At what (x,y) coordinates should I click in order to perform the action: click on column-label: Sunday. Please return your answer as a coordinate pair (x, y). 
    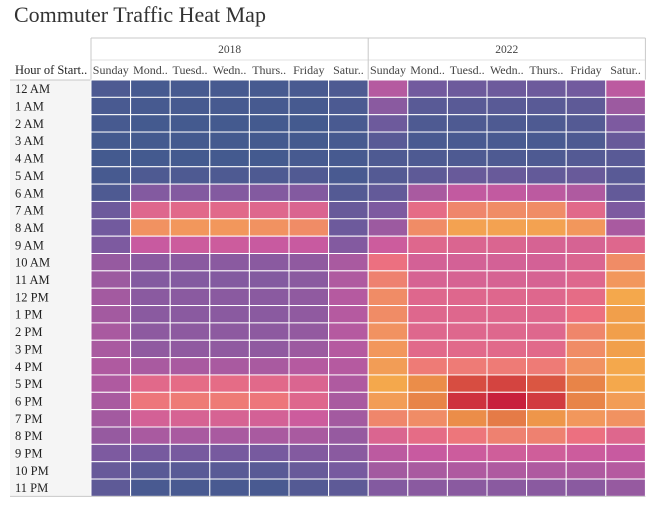
    Looking at the image, I should click on (111, 70).